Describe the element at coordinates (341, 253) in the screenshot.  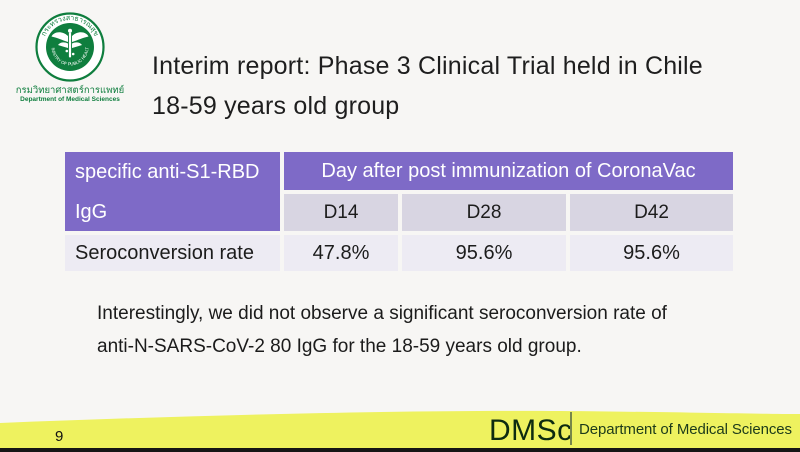
I see `table-value-d14: 47.8%` at that location.